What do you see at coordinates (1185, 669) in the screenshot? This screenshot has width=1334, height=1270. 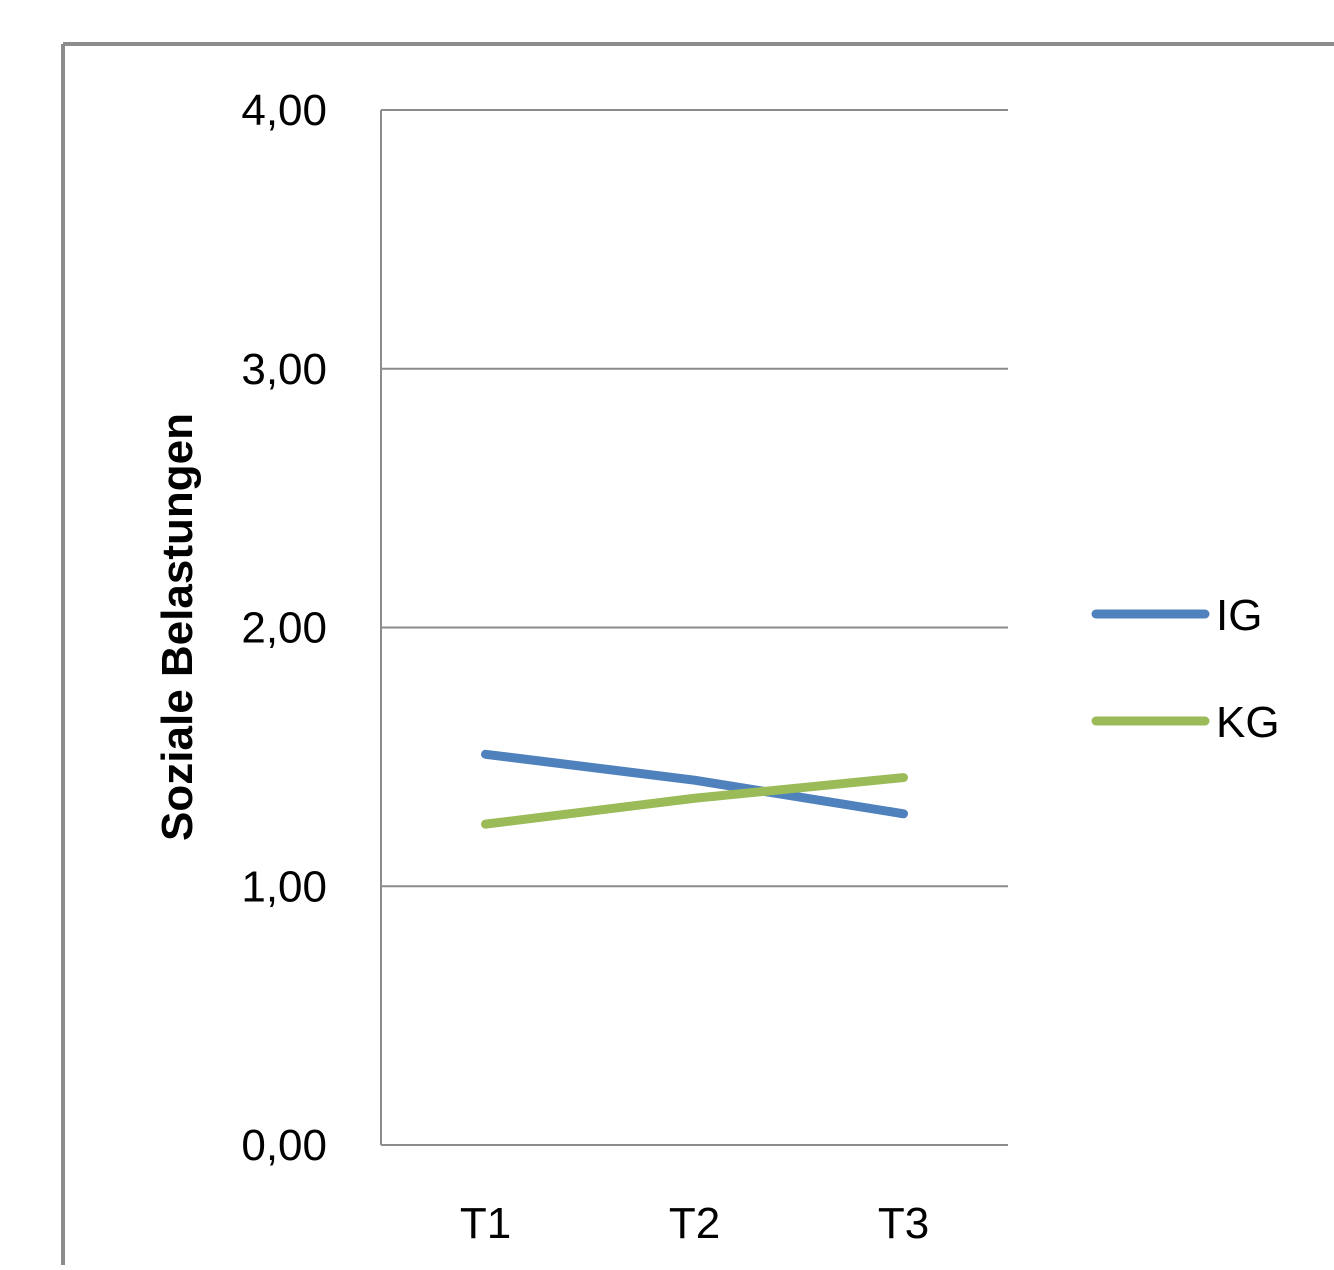 I see `legend: IG KG` at bounding box center [1185, 669].